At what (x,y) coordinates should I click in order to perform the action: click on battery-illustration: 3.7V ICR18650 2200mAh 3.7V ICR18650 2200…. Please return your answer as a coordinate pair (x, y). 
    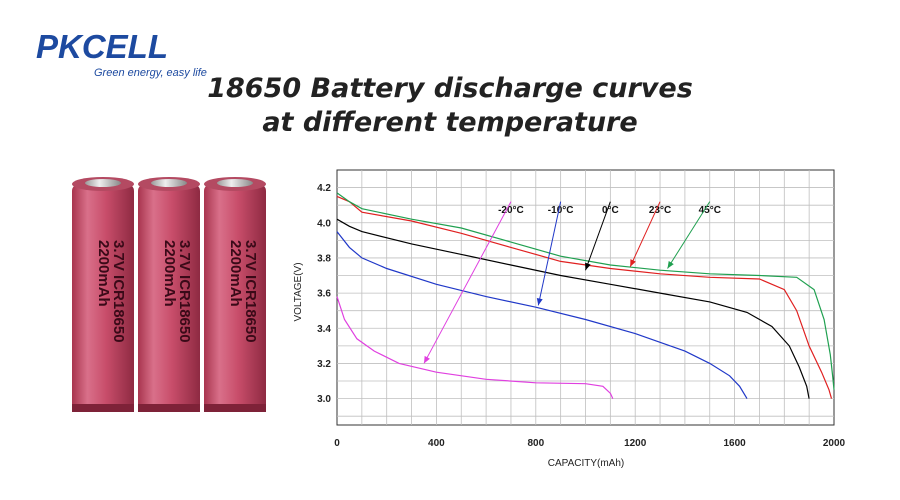
    Looking at the image, I should click on (169, 294).